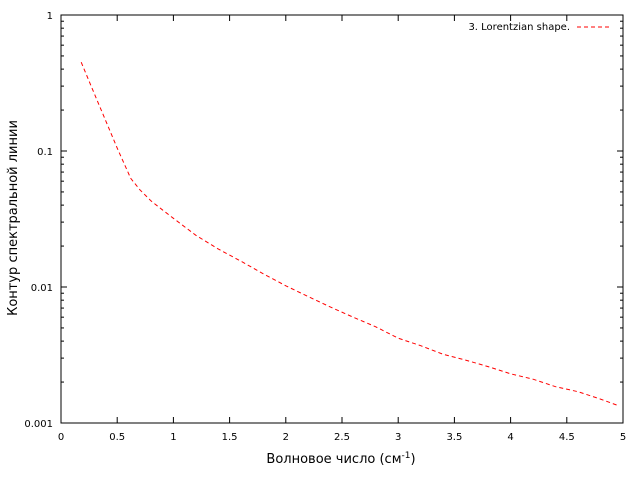 This screenshot has height=480, width=640. What do you see at coordinates (567, 437) in the screenshot?
I see `x-tick-label: 4.5` at bounding box center [567, 437].